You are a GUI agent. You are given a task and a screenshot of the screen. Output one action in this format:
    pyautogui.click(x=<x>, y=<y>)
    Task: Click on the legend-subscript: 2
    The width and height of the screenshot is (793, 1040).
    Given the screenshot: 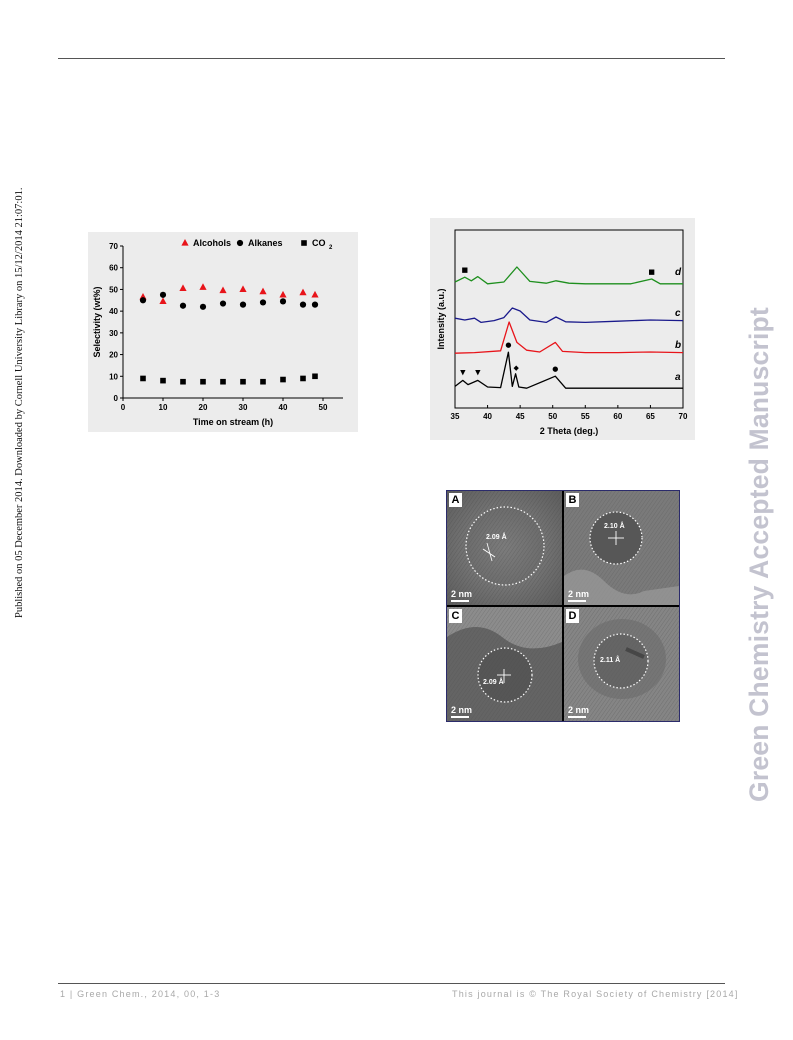 What is the action you would take?
    pyautogui.click(x=331, y=248)
    